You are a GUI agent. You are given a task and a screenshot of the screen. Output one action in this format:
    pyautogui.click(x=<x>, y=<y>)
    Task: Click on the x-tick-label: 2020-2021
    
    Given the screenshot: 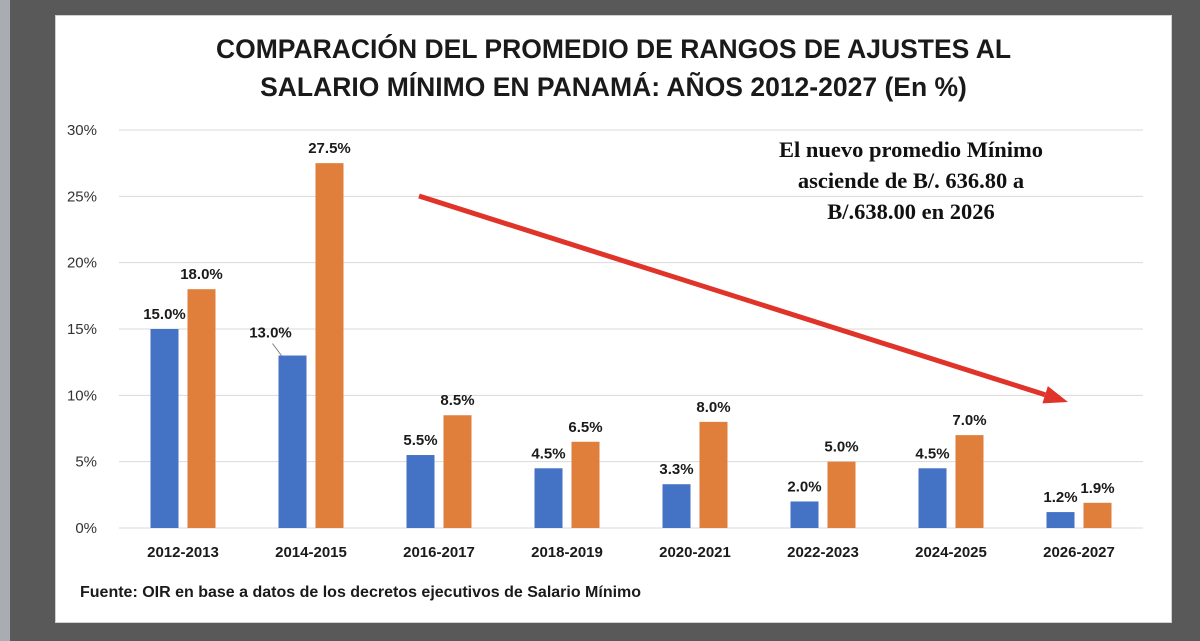 What is the action you would take?
    pyautogui.click(x=695, y=552)
    